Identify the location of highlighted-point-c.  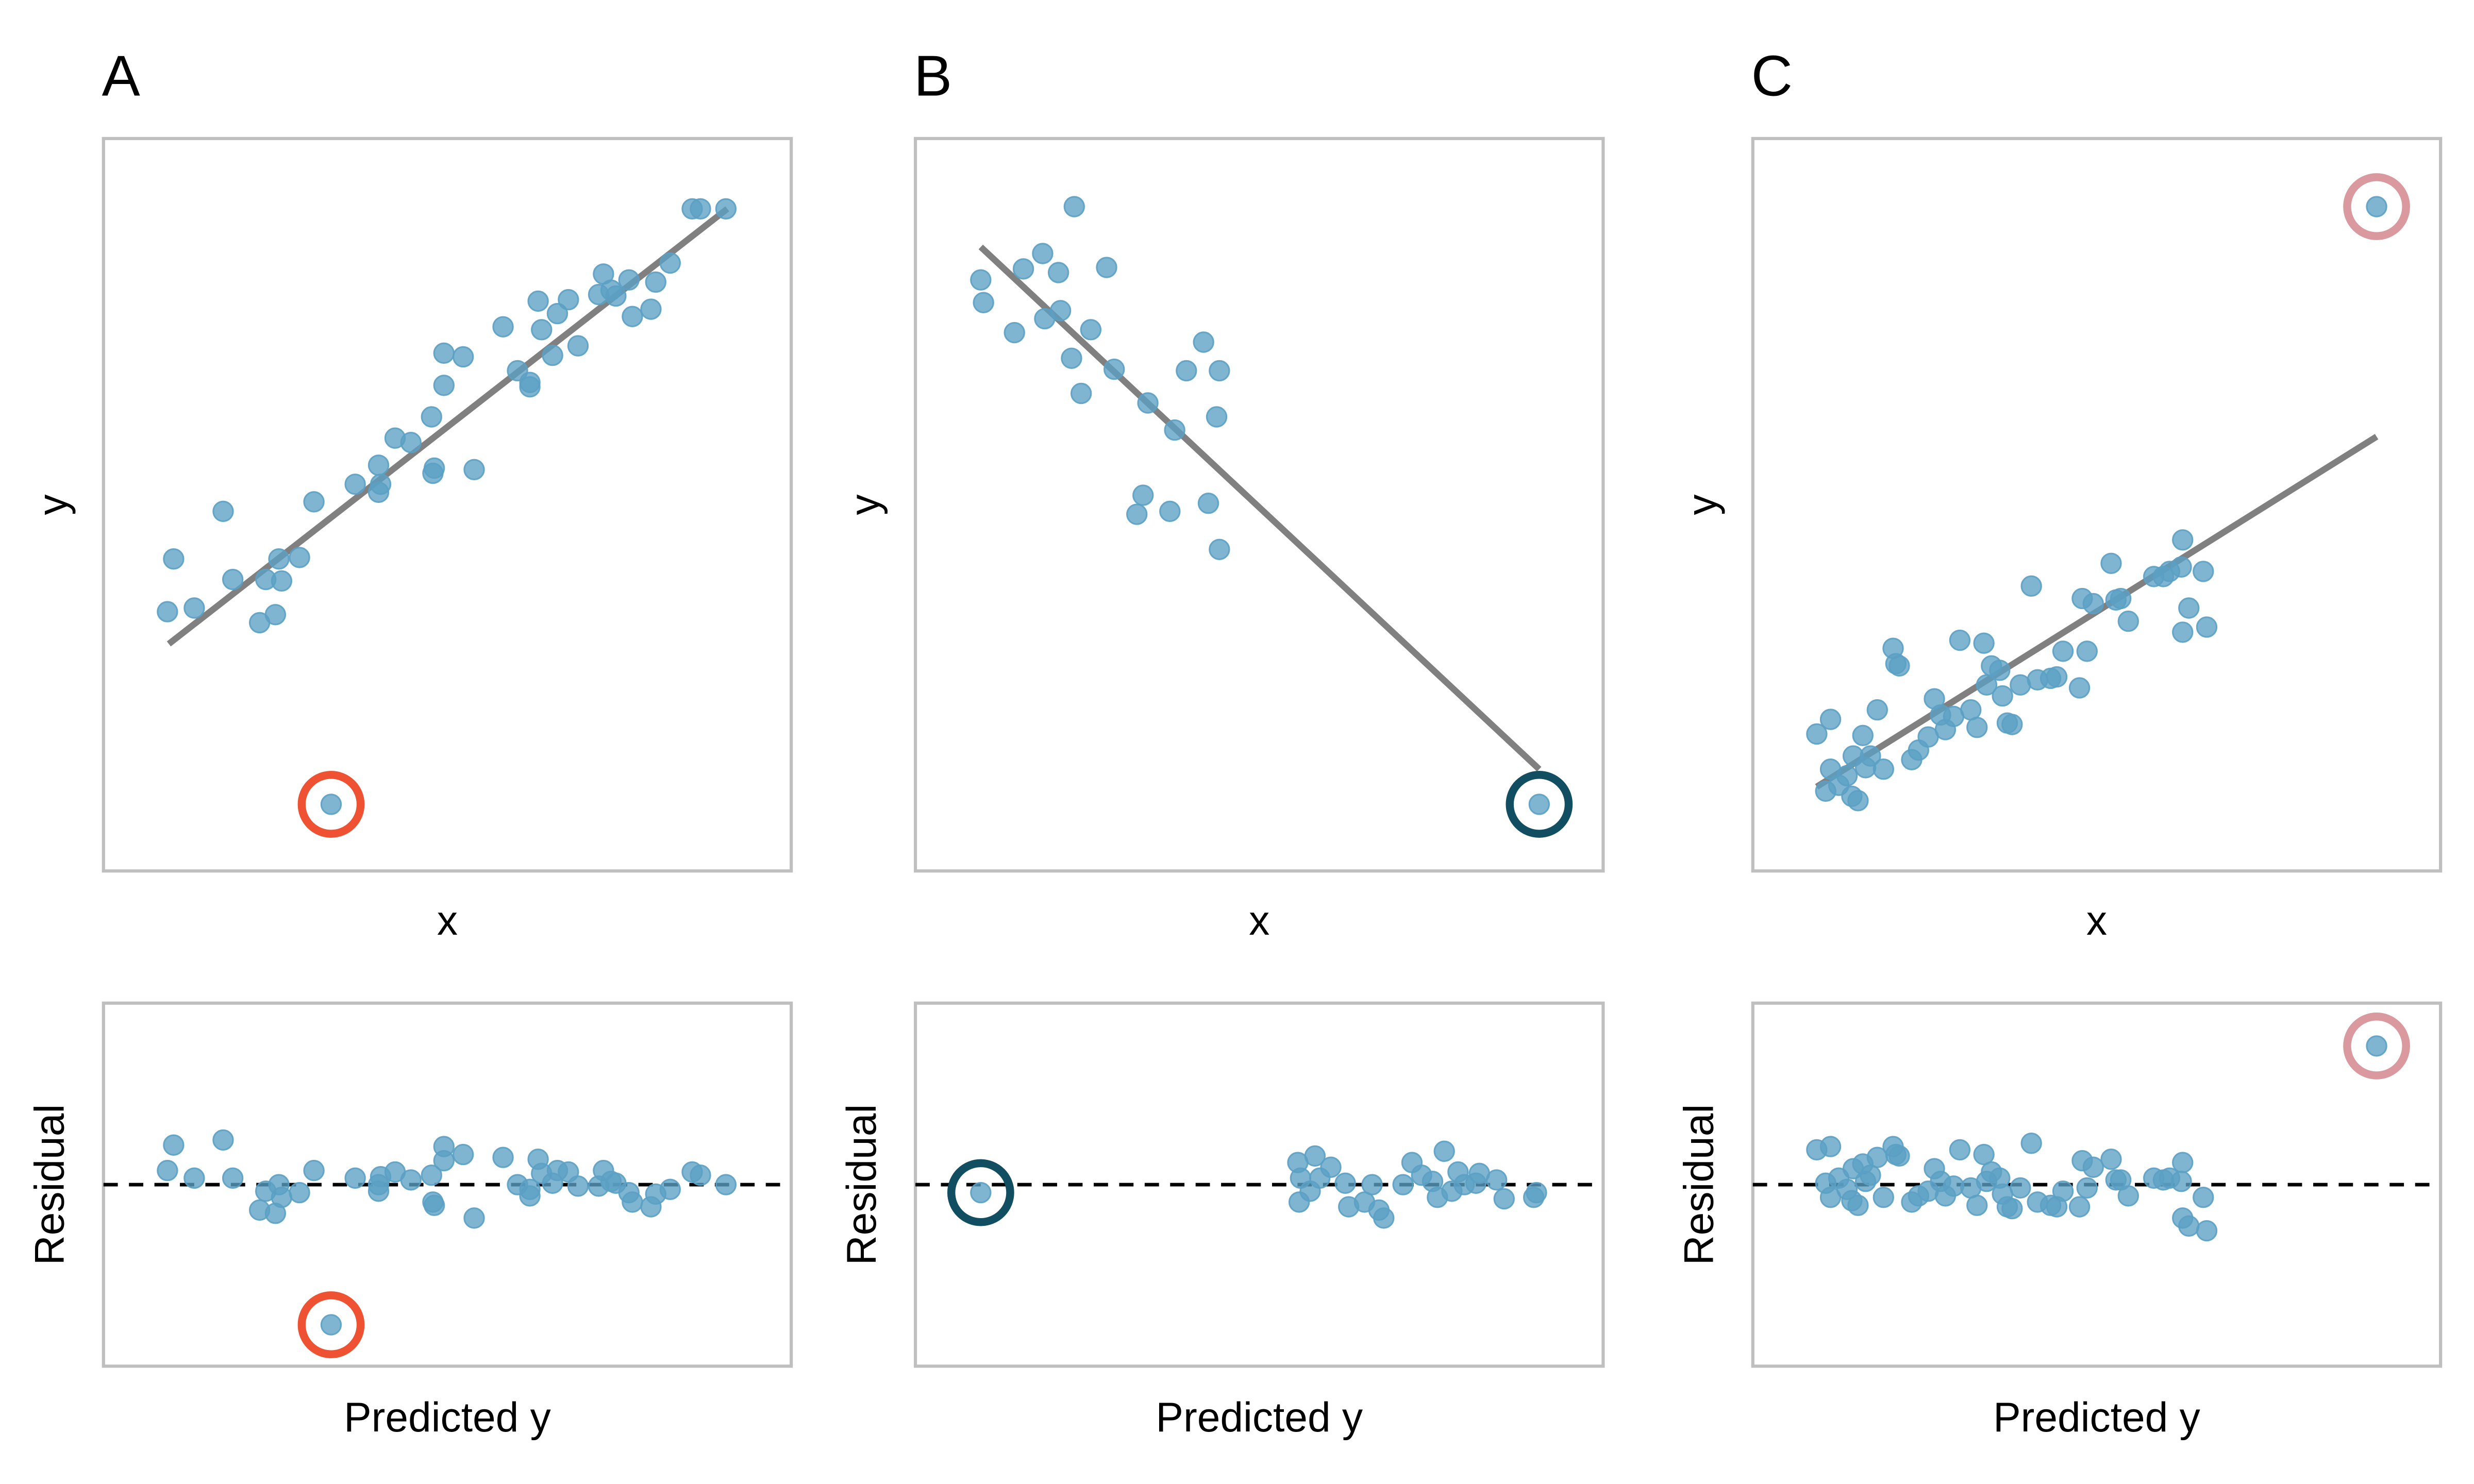
(2376, 206).